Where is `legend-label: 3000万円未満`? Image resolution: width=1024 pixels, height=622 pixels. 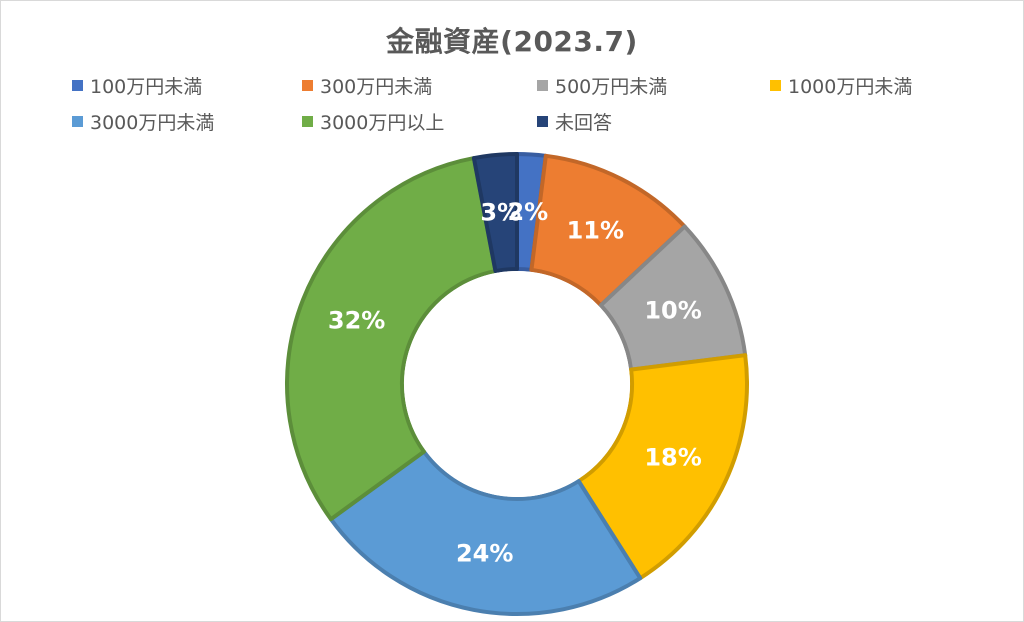 legend-label: 3000万円未満 is located at coordinates (152, 122).